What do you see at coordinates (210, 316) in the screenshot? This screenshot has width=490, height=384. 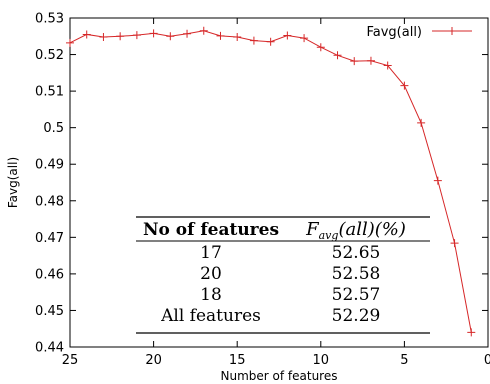 I see `table-cell-features: All features` at bounding box center [210, 316].